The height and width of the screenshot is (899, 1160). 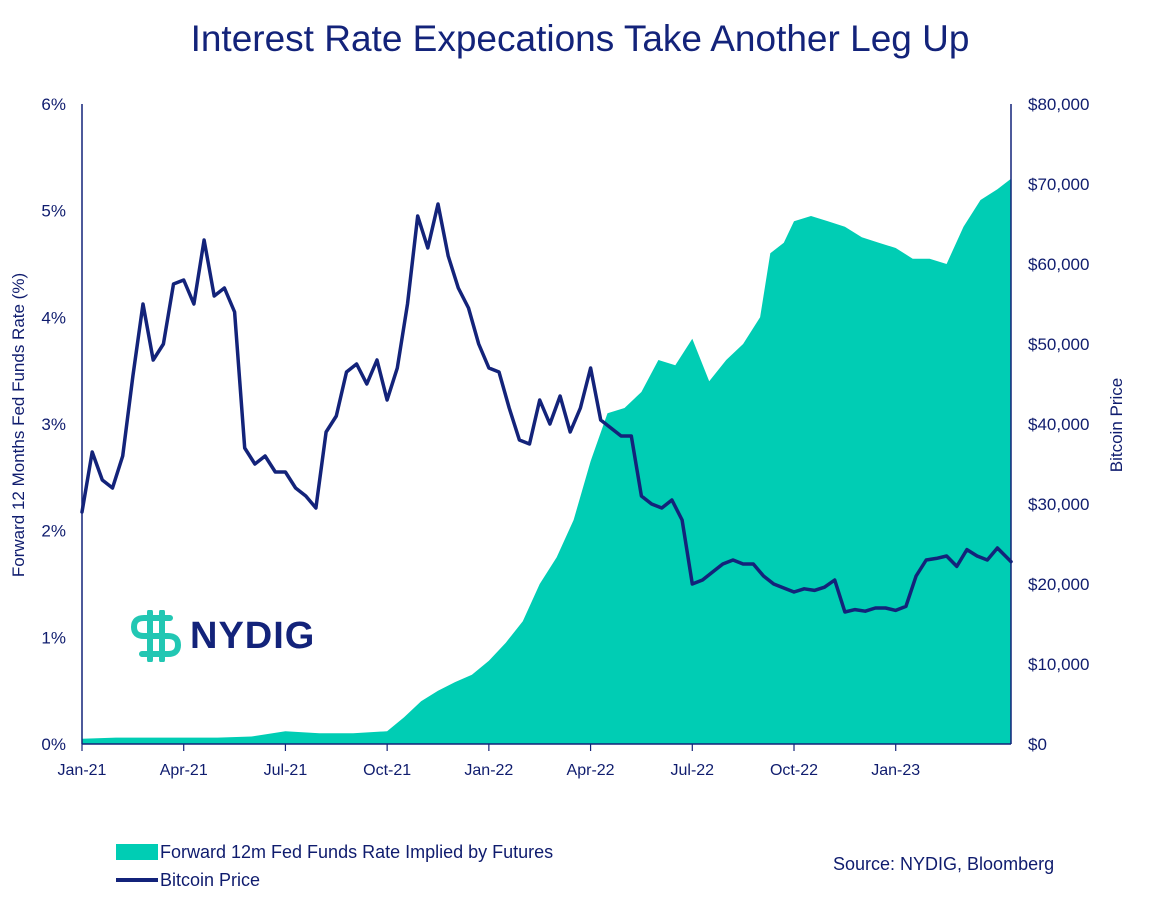 I want to click on right-tick-label: $20,000, so click(x=1058, y=584).